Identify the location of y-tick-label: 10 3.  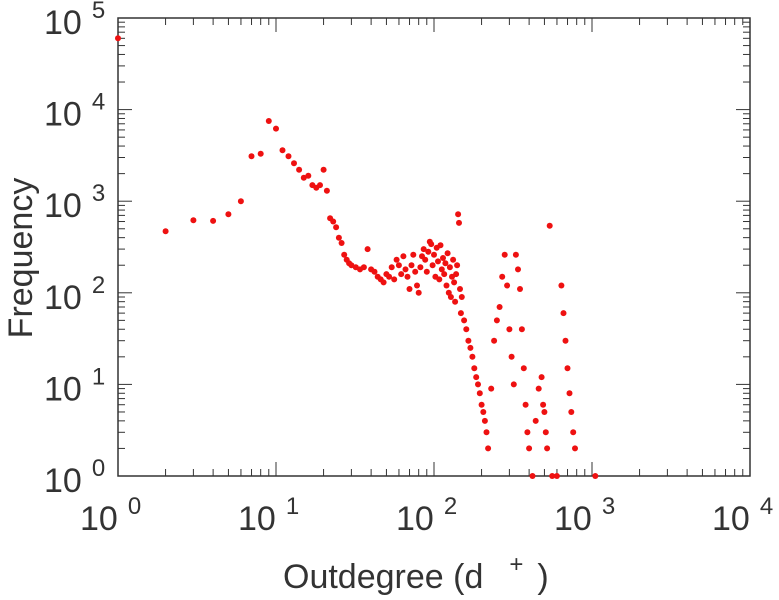
(74, 202).